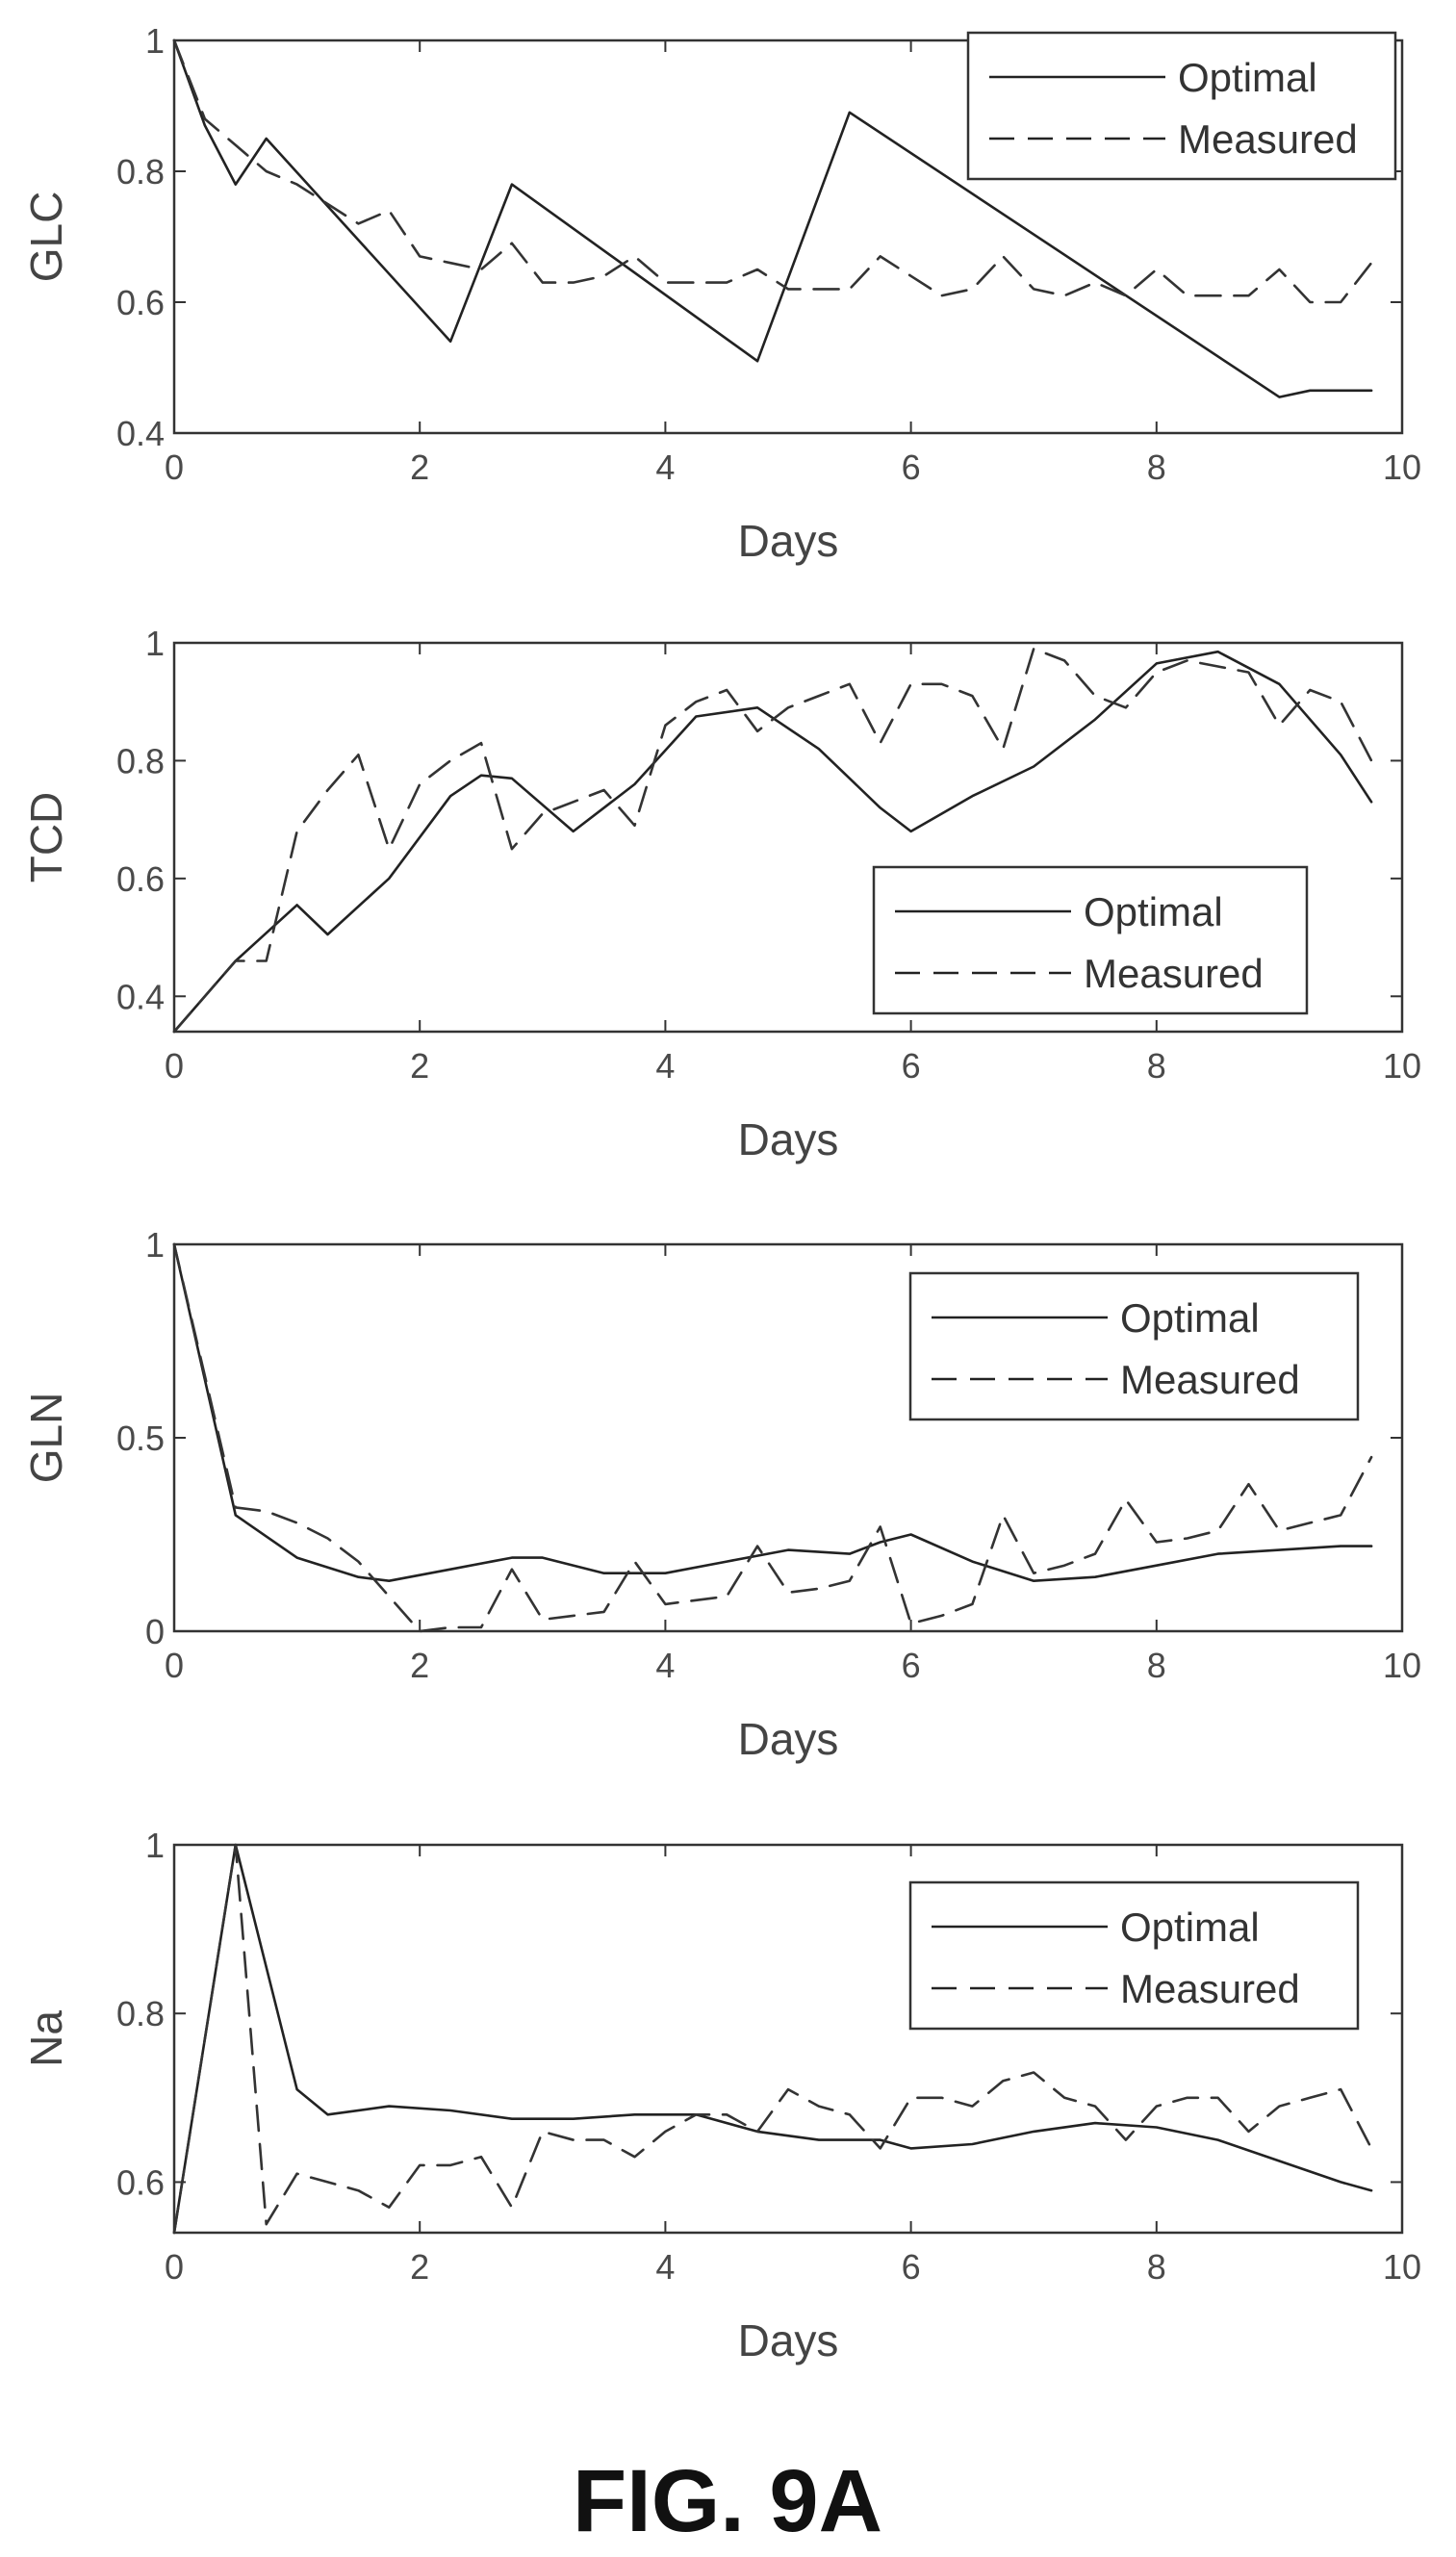  Describe the element at coordinates (46, 237) in the screenshot. I see `y-axis-label: GLC` at that location.